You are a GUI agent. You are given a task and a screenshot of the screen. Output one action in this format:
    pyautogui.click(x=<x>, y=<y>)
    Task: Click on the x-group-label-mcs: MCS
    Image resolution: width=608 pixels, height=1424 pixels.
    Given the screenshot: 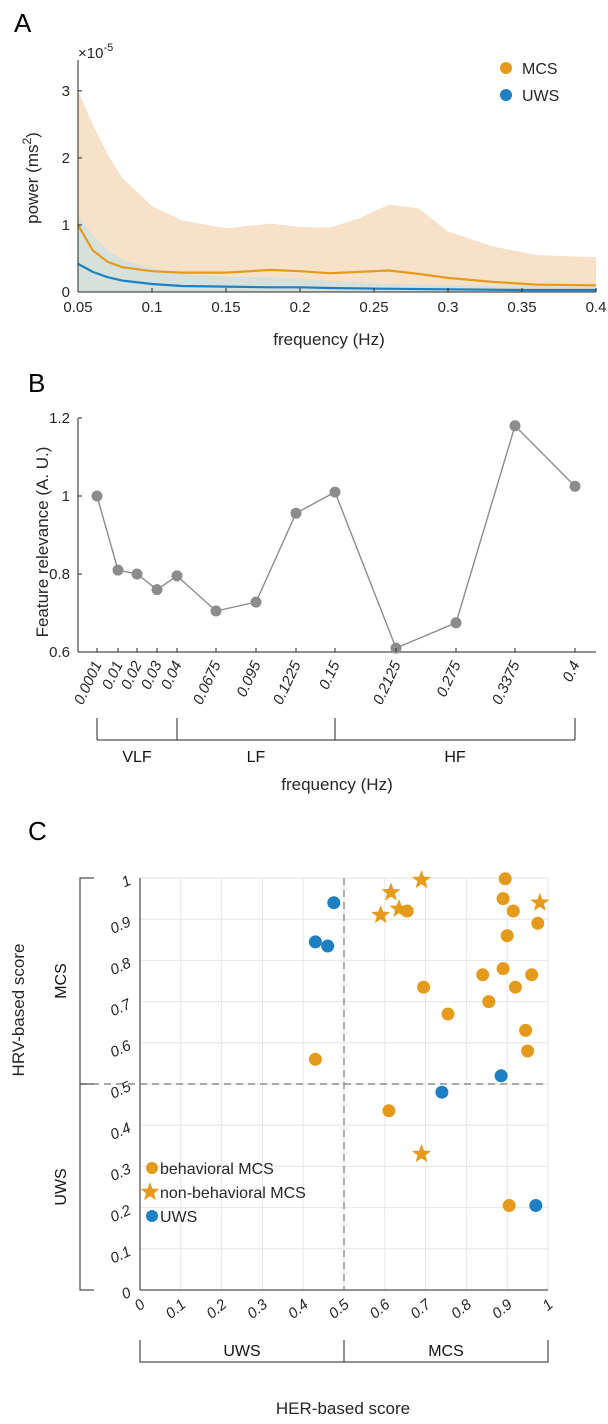 What is the action you would take?
    pyautogui.click(x=446, y=1351)
    